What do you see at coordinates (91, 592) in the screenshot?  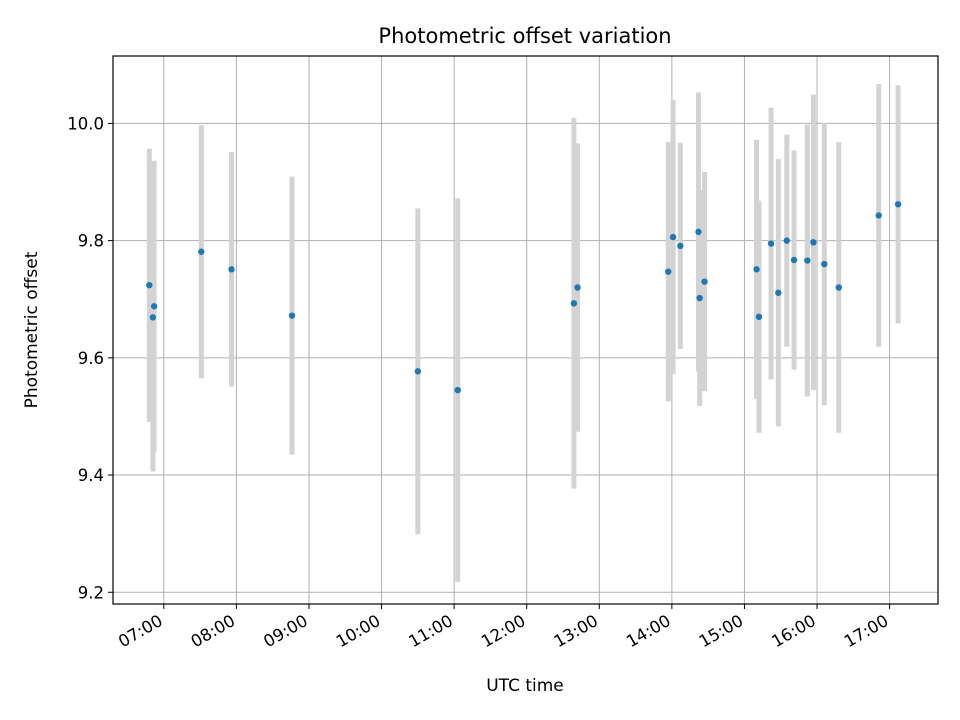 I see `y-tick-label: 9.2` at bounding box center [91, 592].